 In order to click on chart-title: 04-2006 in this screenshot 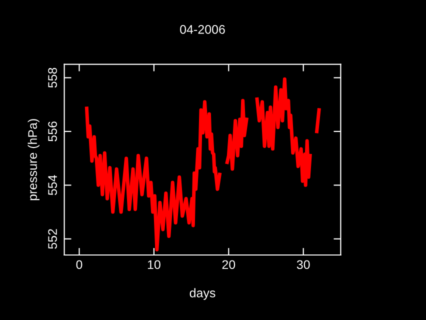, I will do `click(202, 29)`.